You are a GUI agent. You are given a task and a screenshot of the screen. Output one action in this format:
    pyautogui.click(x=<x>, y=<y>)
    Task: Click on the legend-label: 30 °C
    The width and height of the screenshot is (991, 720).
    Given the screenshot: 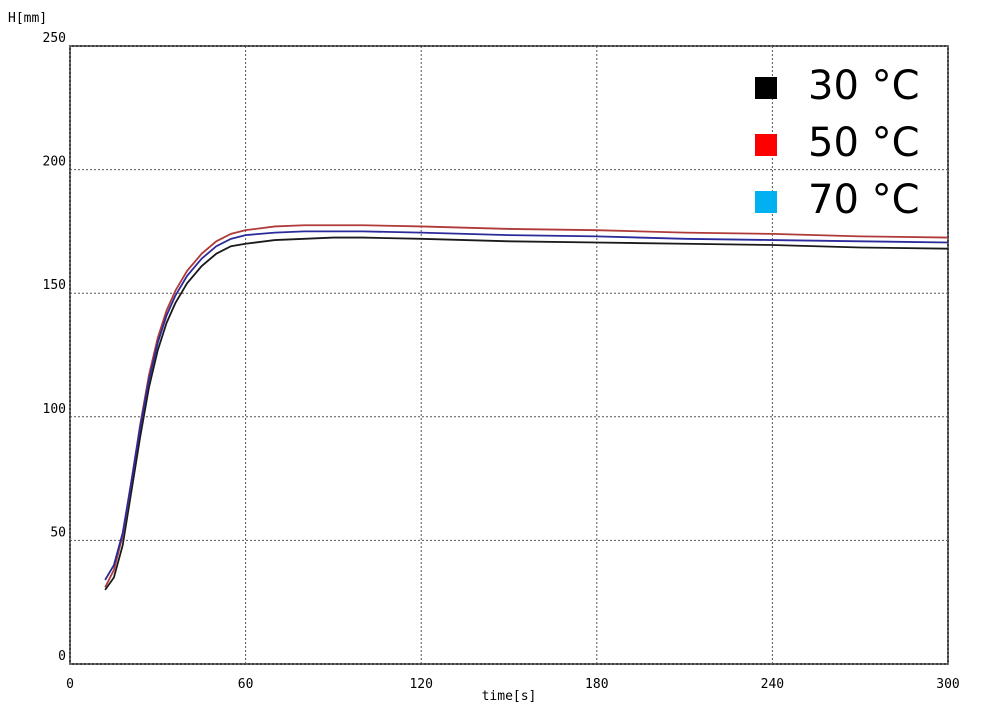 What is the action you would take?
    pyautogui.click(x=864, y=86)
    